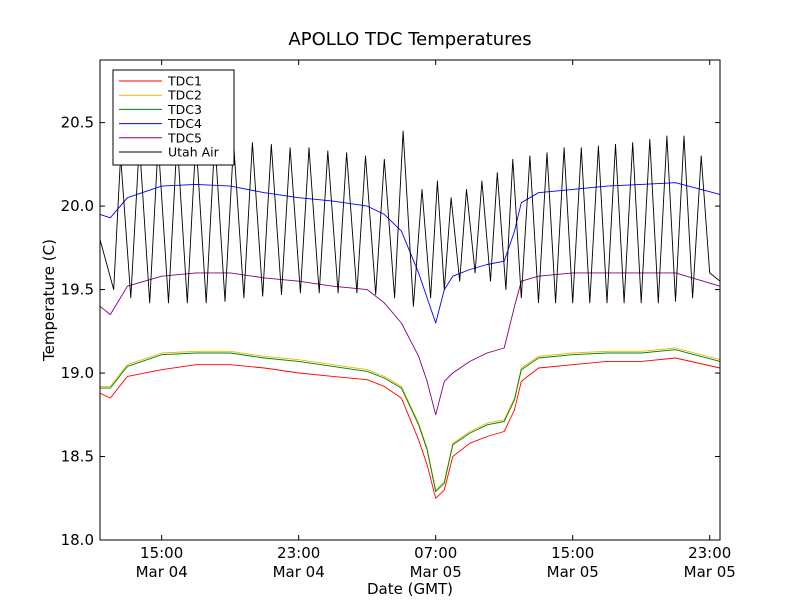 The image size is (800, 600). What do you see at coordinates (184, 137) in the screenshot?
I see `legend-label-tdc5: TDC5` at bounding box center [184, 137].